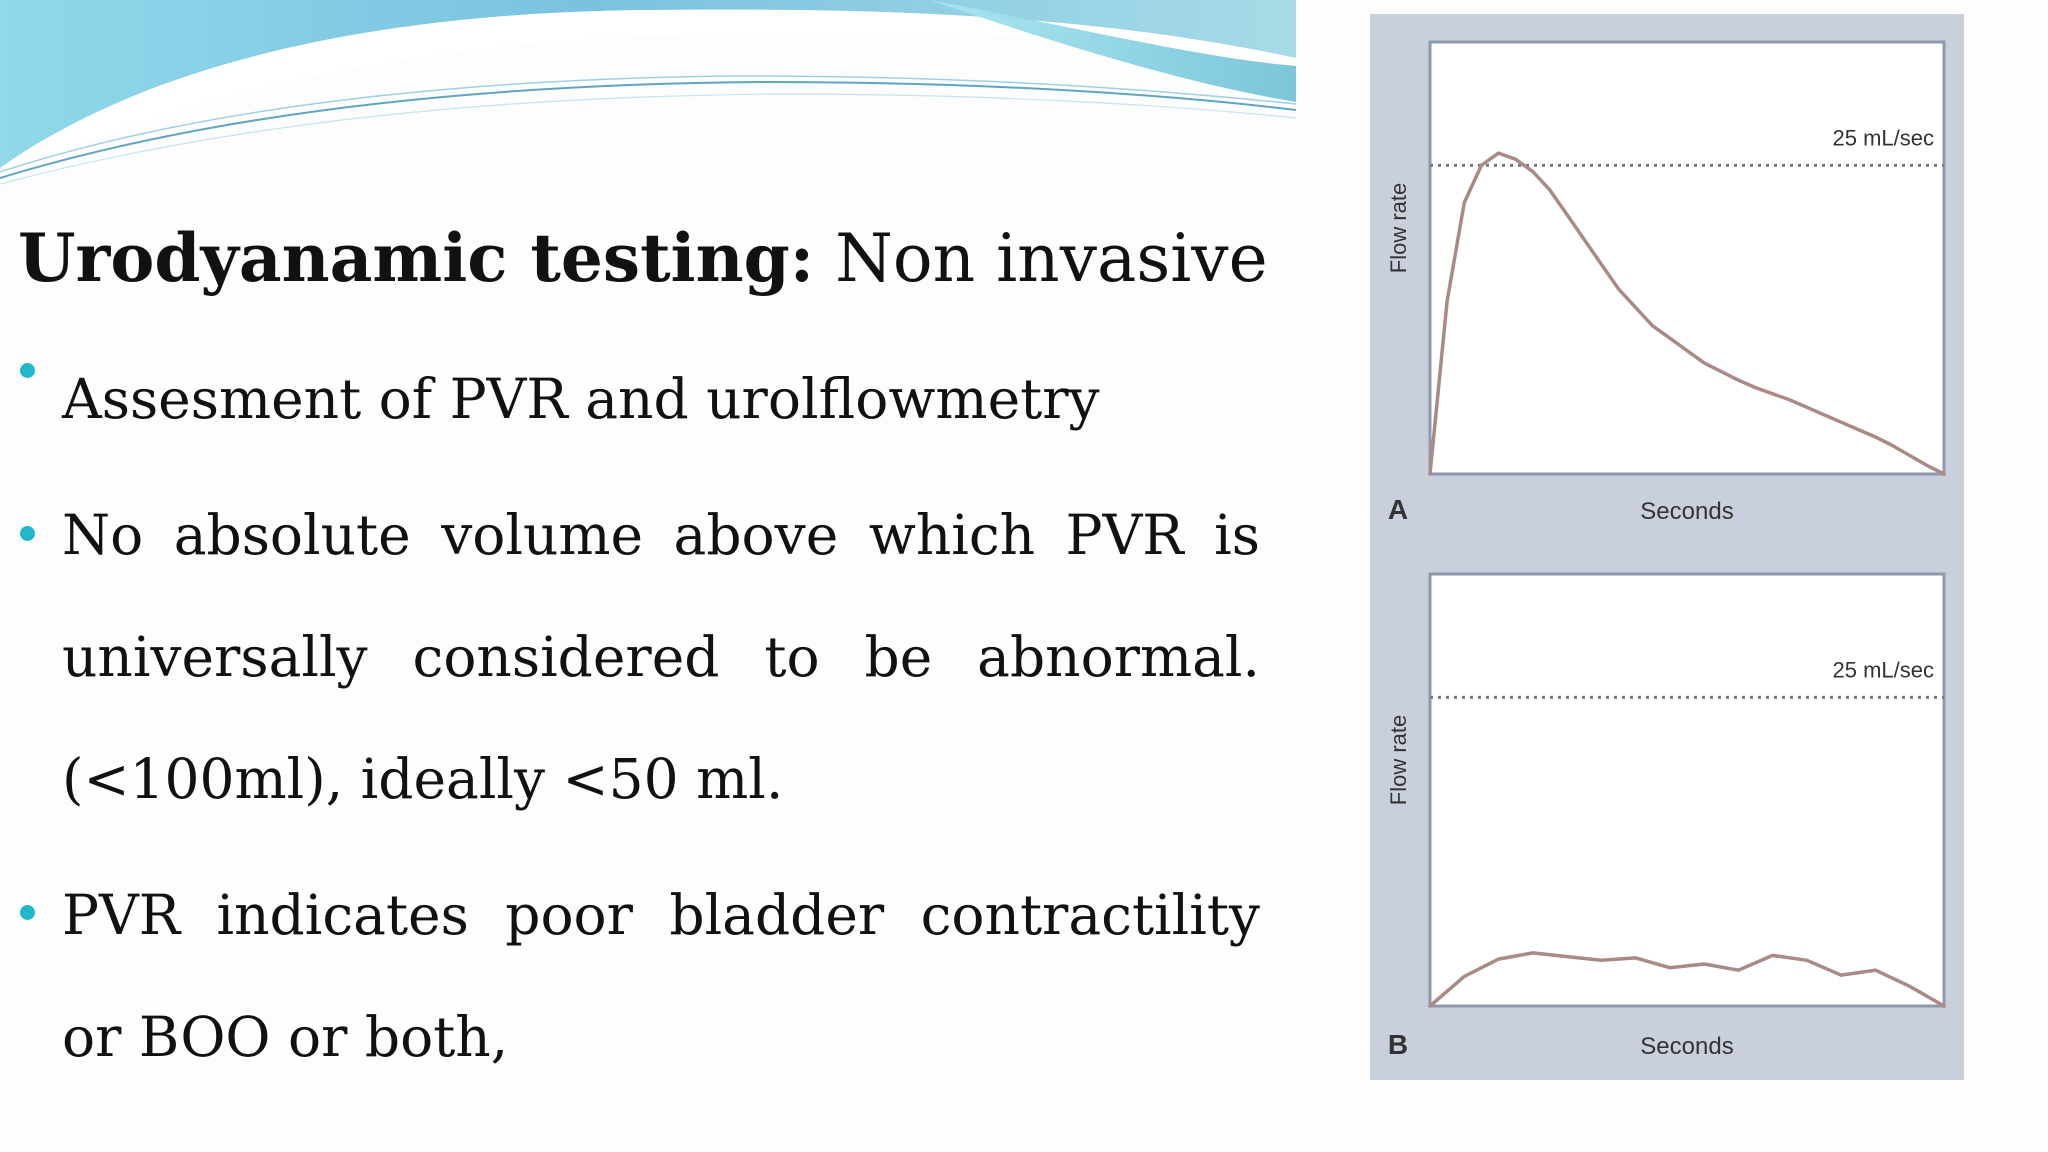 This screenshot has width=2048, height=1152. I want to click on header-wave-decoration, so click(648, 92).